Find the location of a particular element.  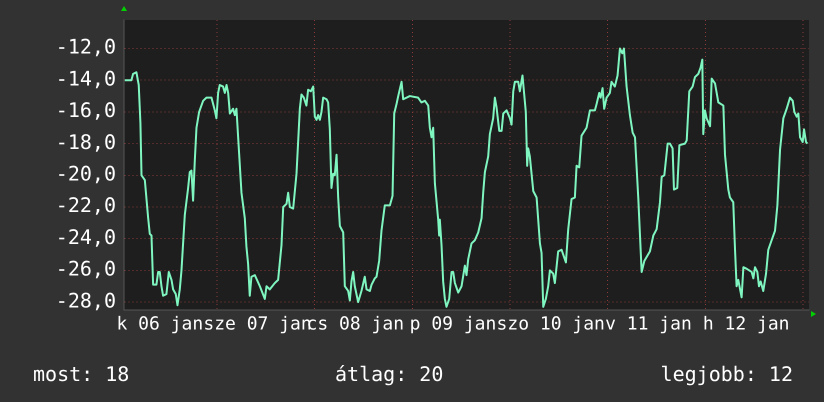

y-tick-label: -20,0 is located at coordinates (86, 174).